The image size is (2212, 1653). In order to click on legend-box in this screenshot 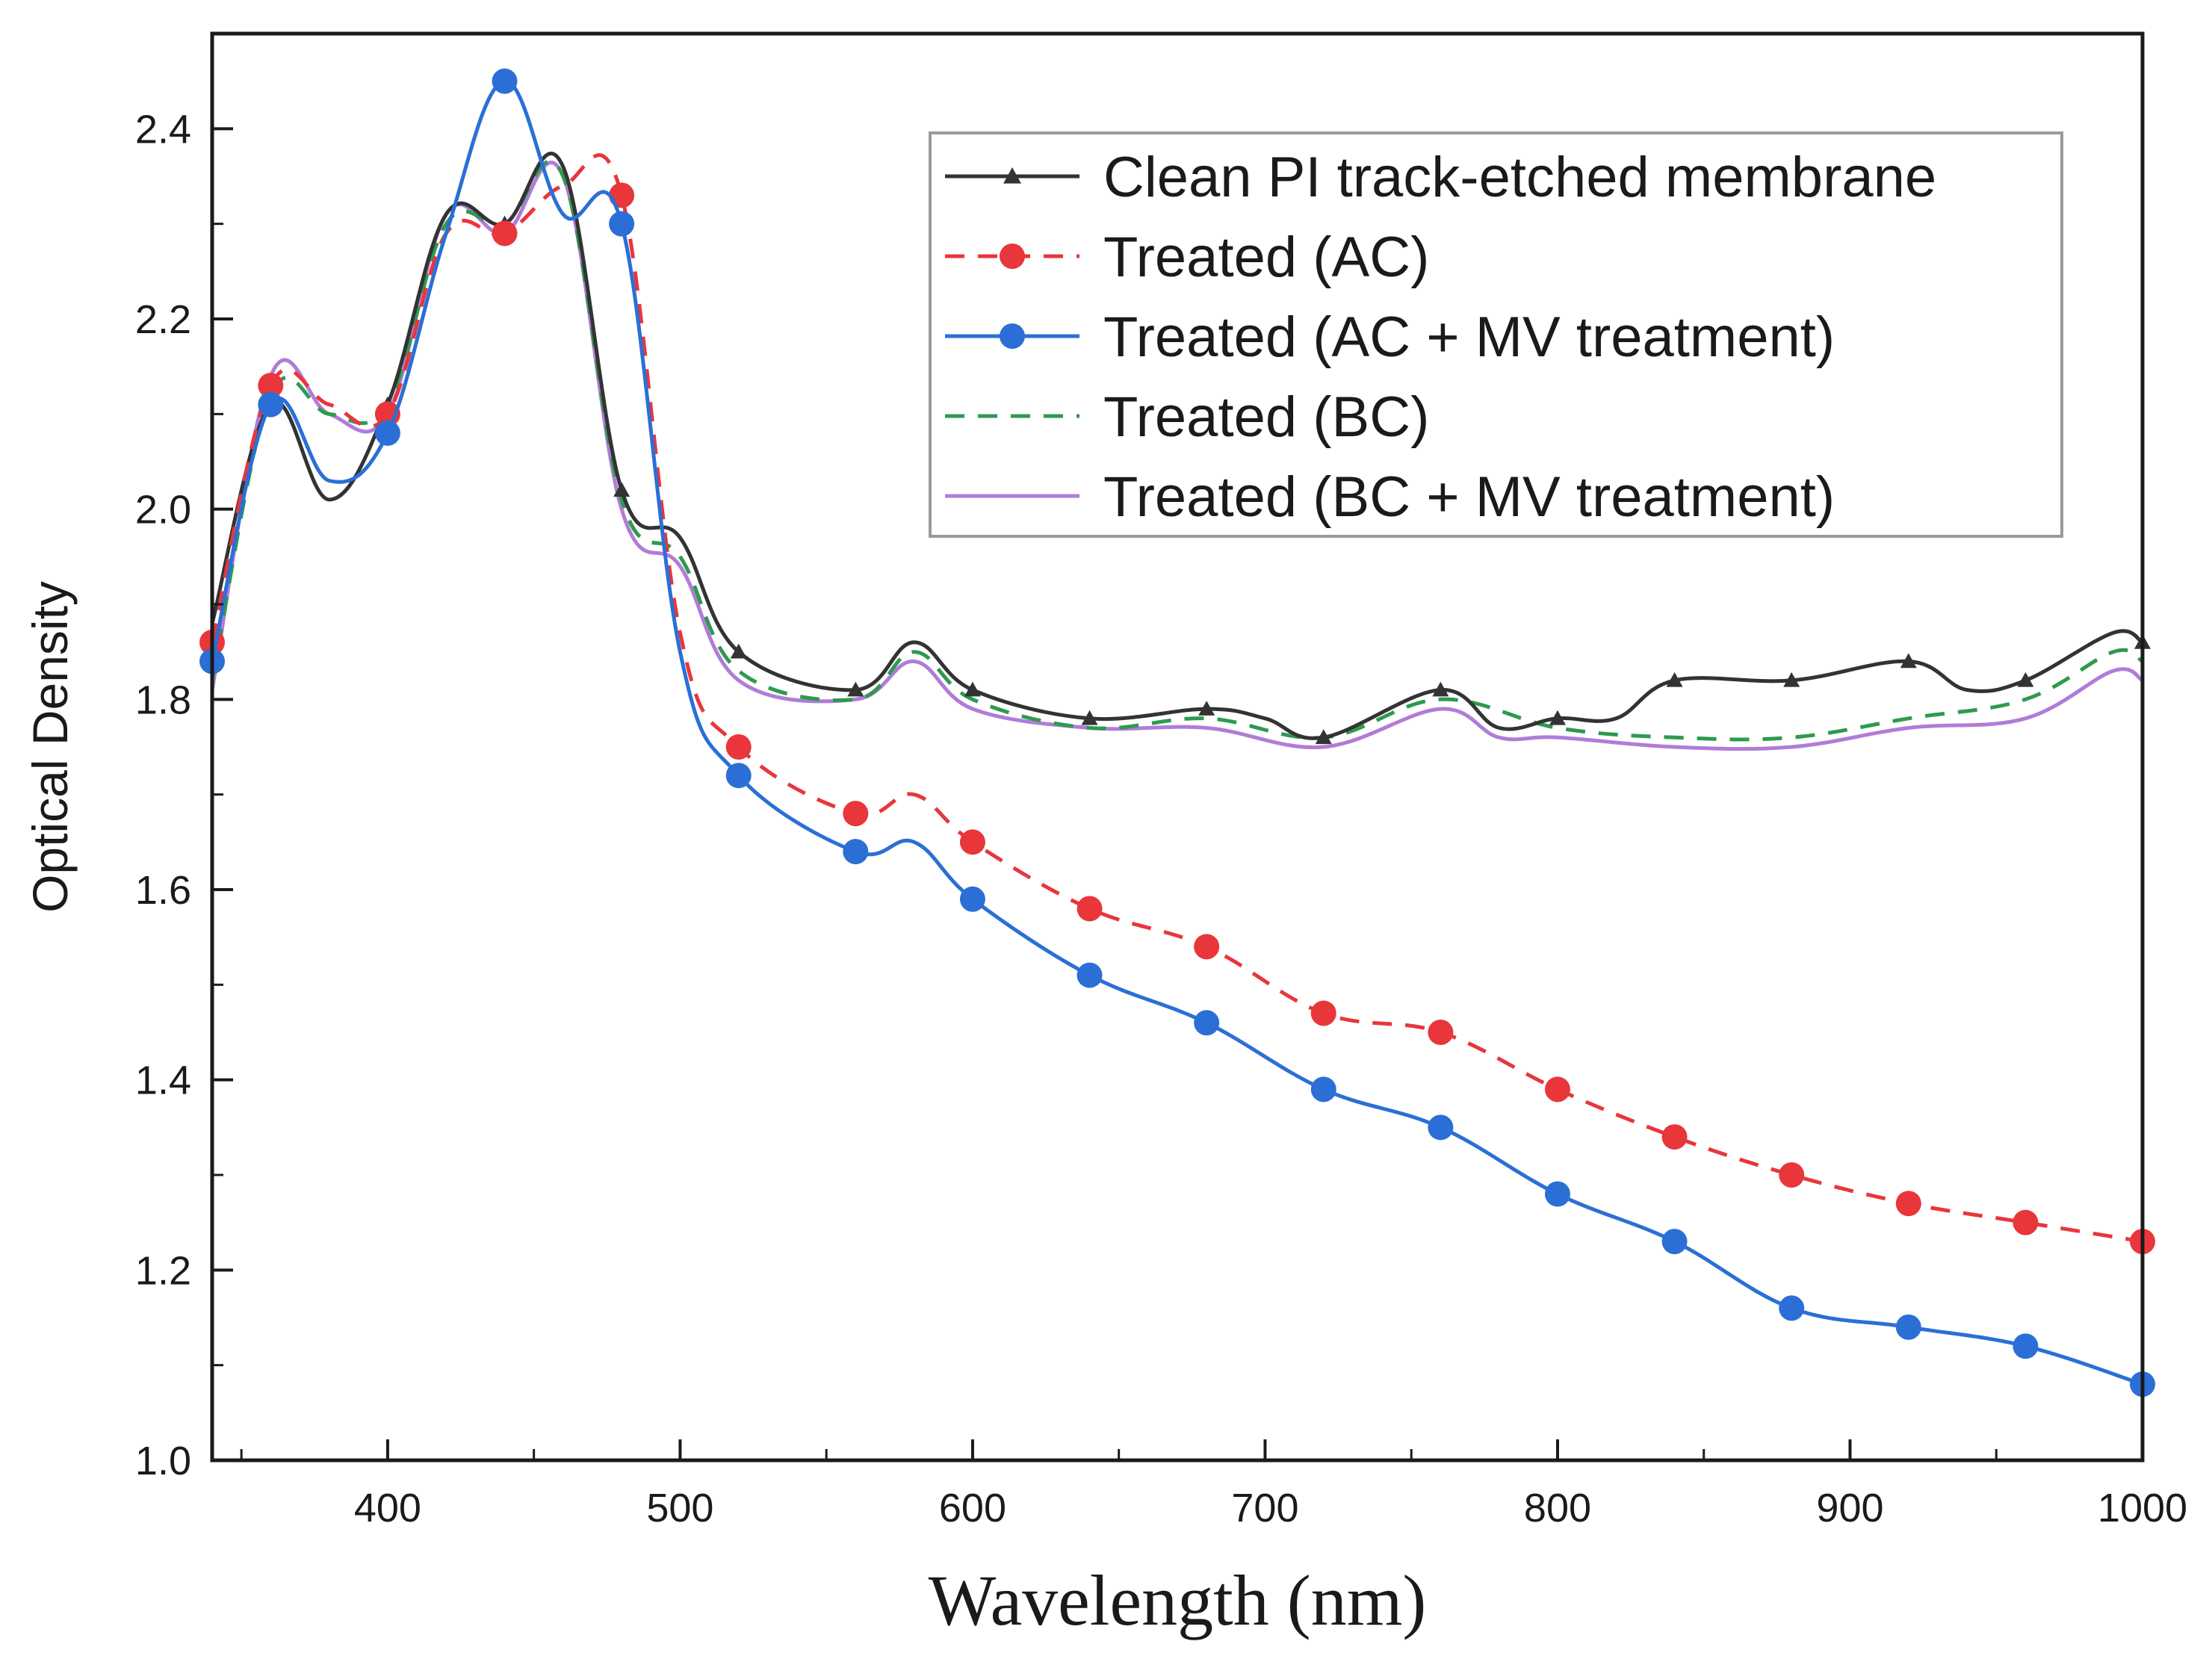, I will do `click(1496, 334)`.